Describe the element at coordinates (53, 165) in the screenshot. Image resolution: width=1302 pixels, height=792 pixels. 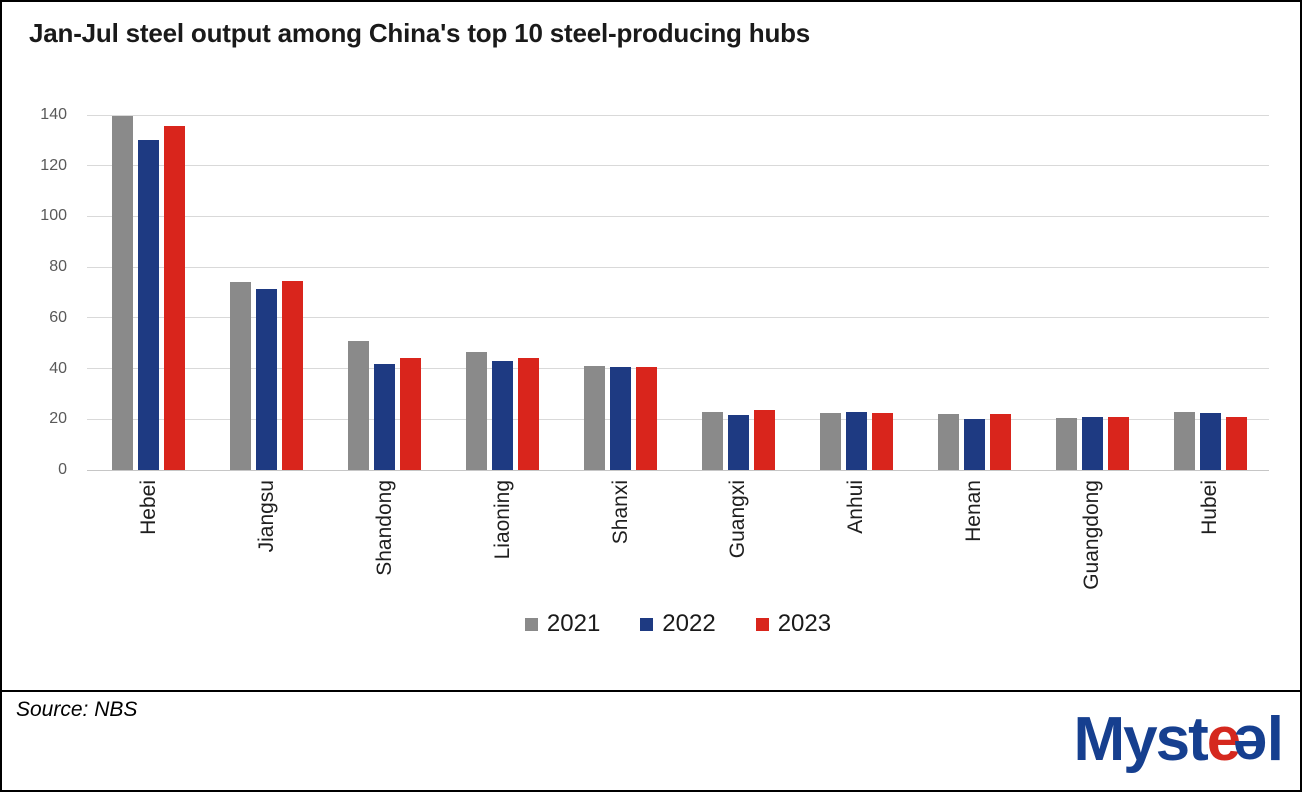
I see `y-tick-label-120: 120` at that location.